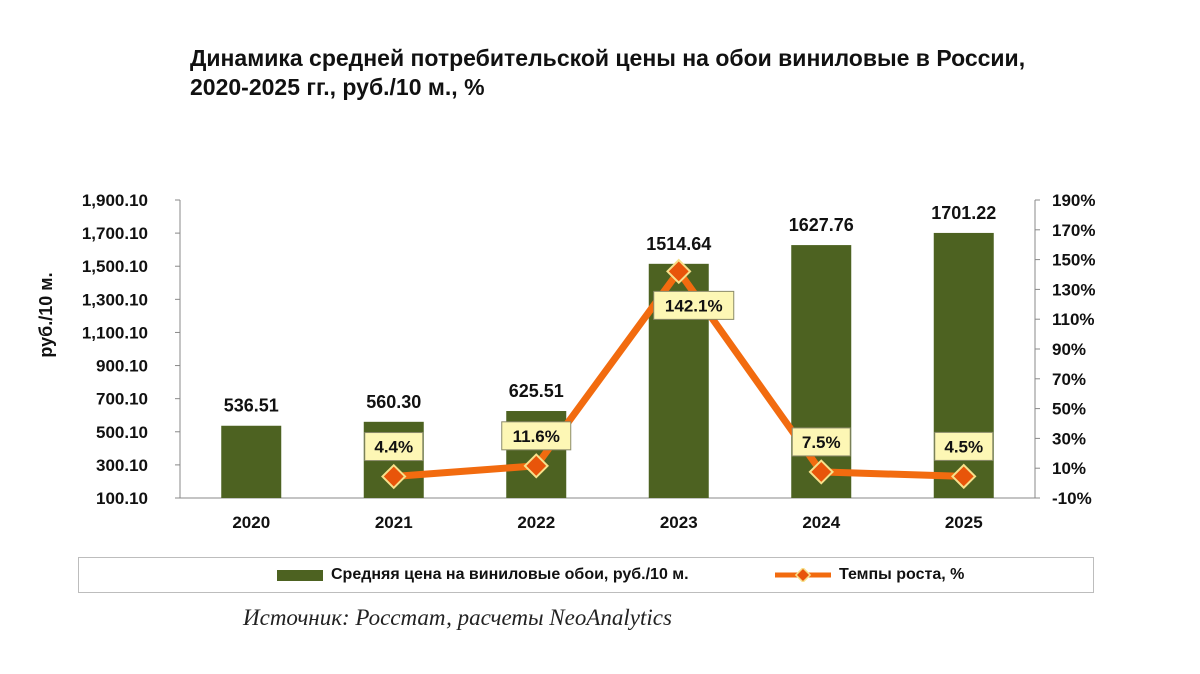  What do you see at coordinates (1069, 379) in the screenshot?
I see `y2-tick-label: 70%` at bounding box center [1069, 379].